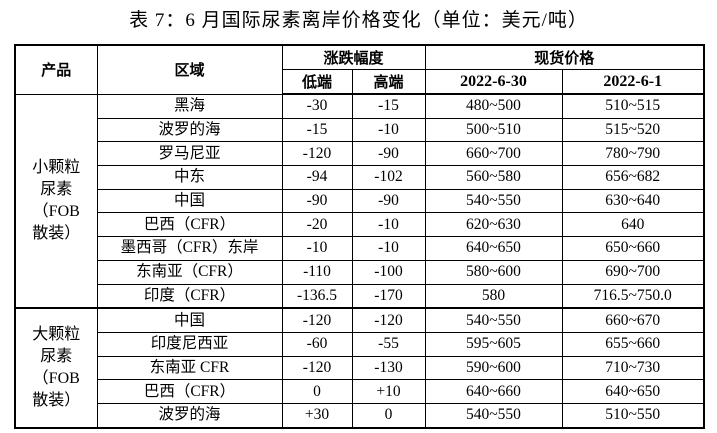 Image resolution: width=717 pixels, height=433 pixels. I want to click on region-cell: 中东, so click(189, 177).